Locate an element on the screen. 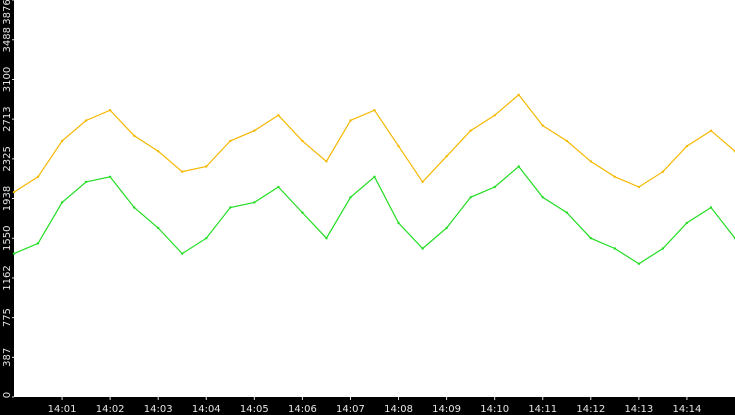  x-tick-label: 14:14 is located at coordinates (687, 409).